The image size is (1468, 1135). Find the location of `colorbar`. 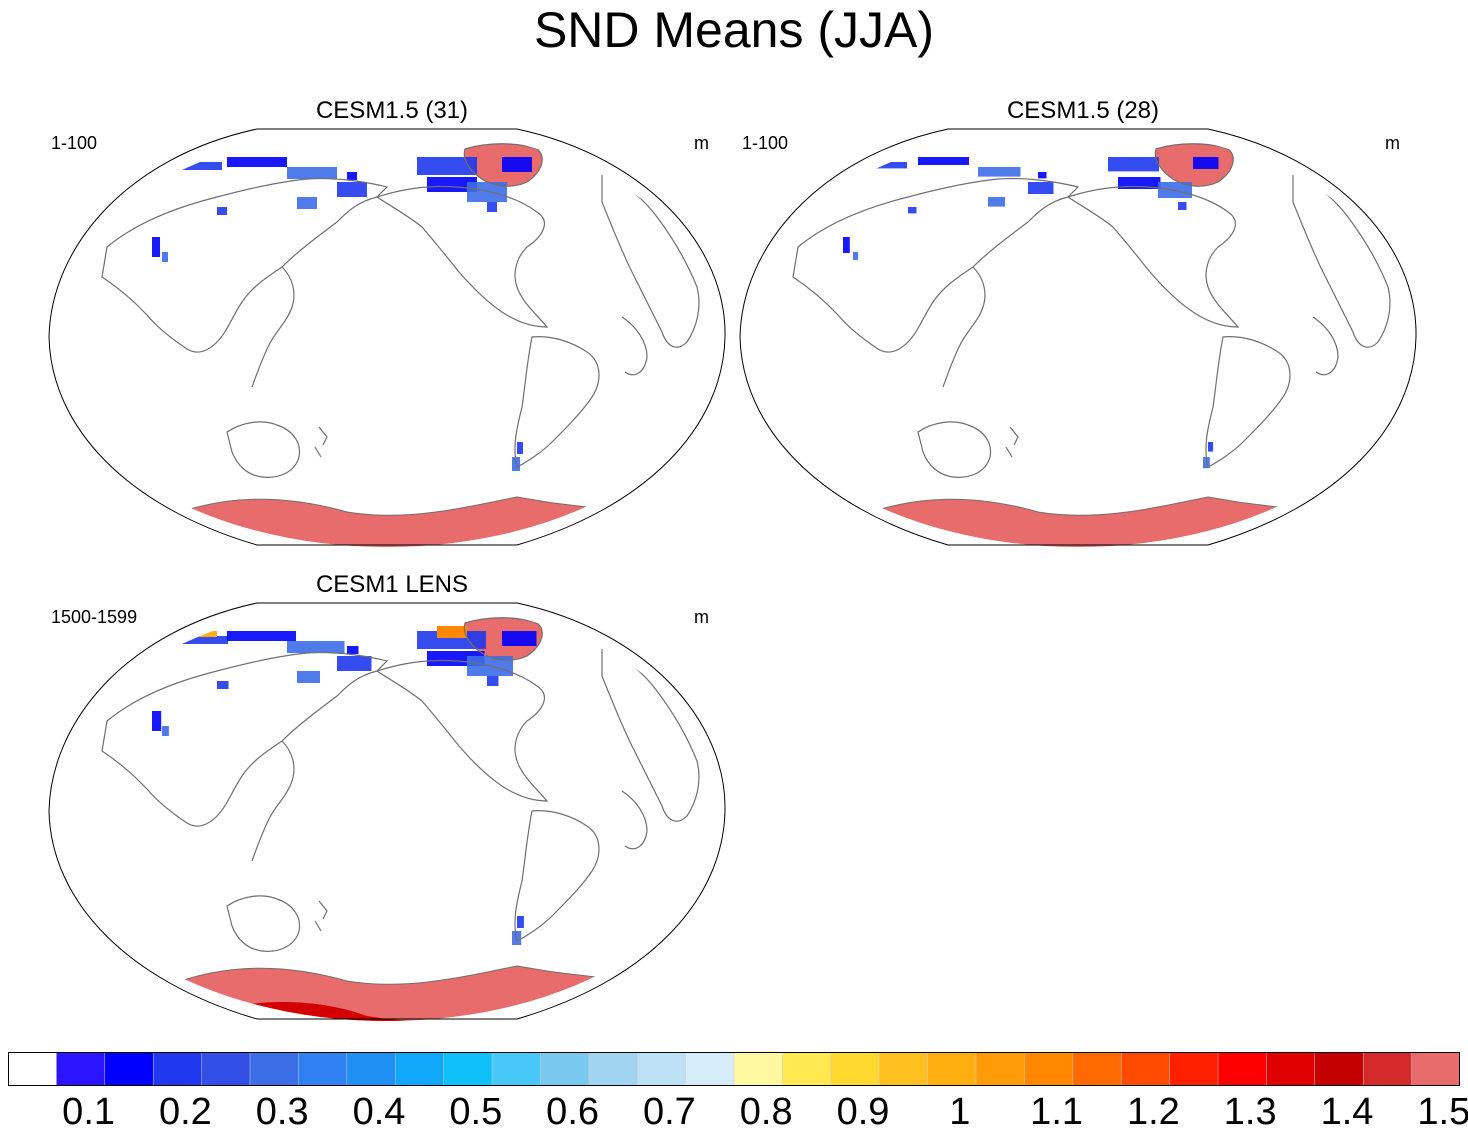

colorbar is located at coordinates (734, 1069).